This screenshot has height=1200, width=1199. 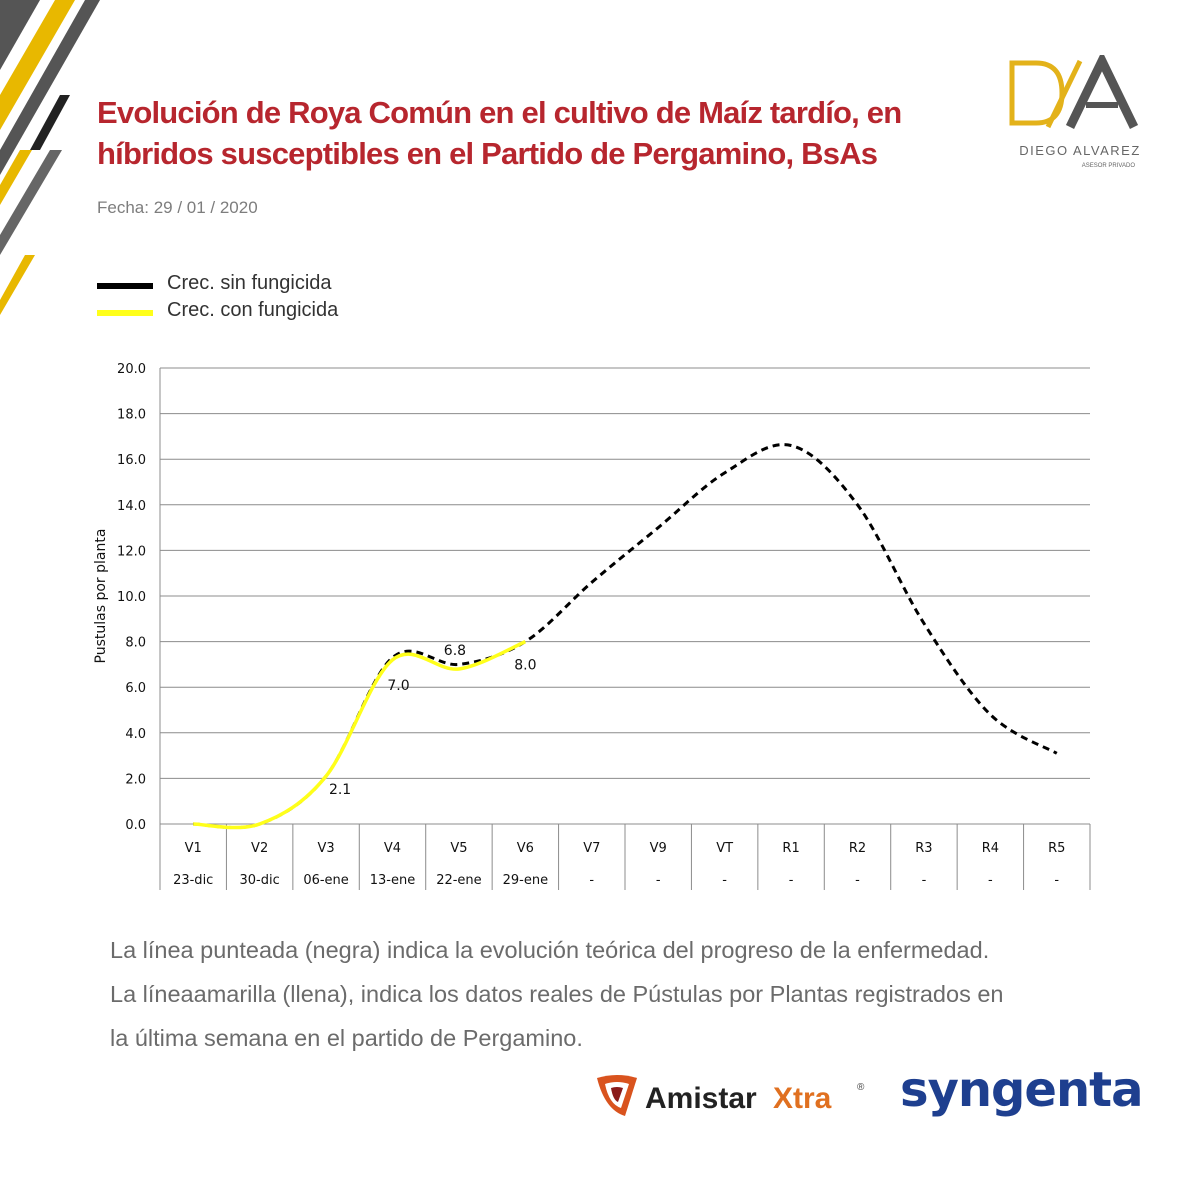 What do you see at coordinates (131, 415) in the screenshot?
I see `y-tick-label: 18.0` at bounding box center [131, 415].